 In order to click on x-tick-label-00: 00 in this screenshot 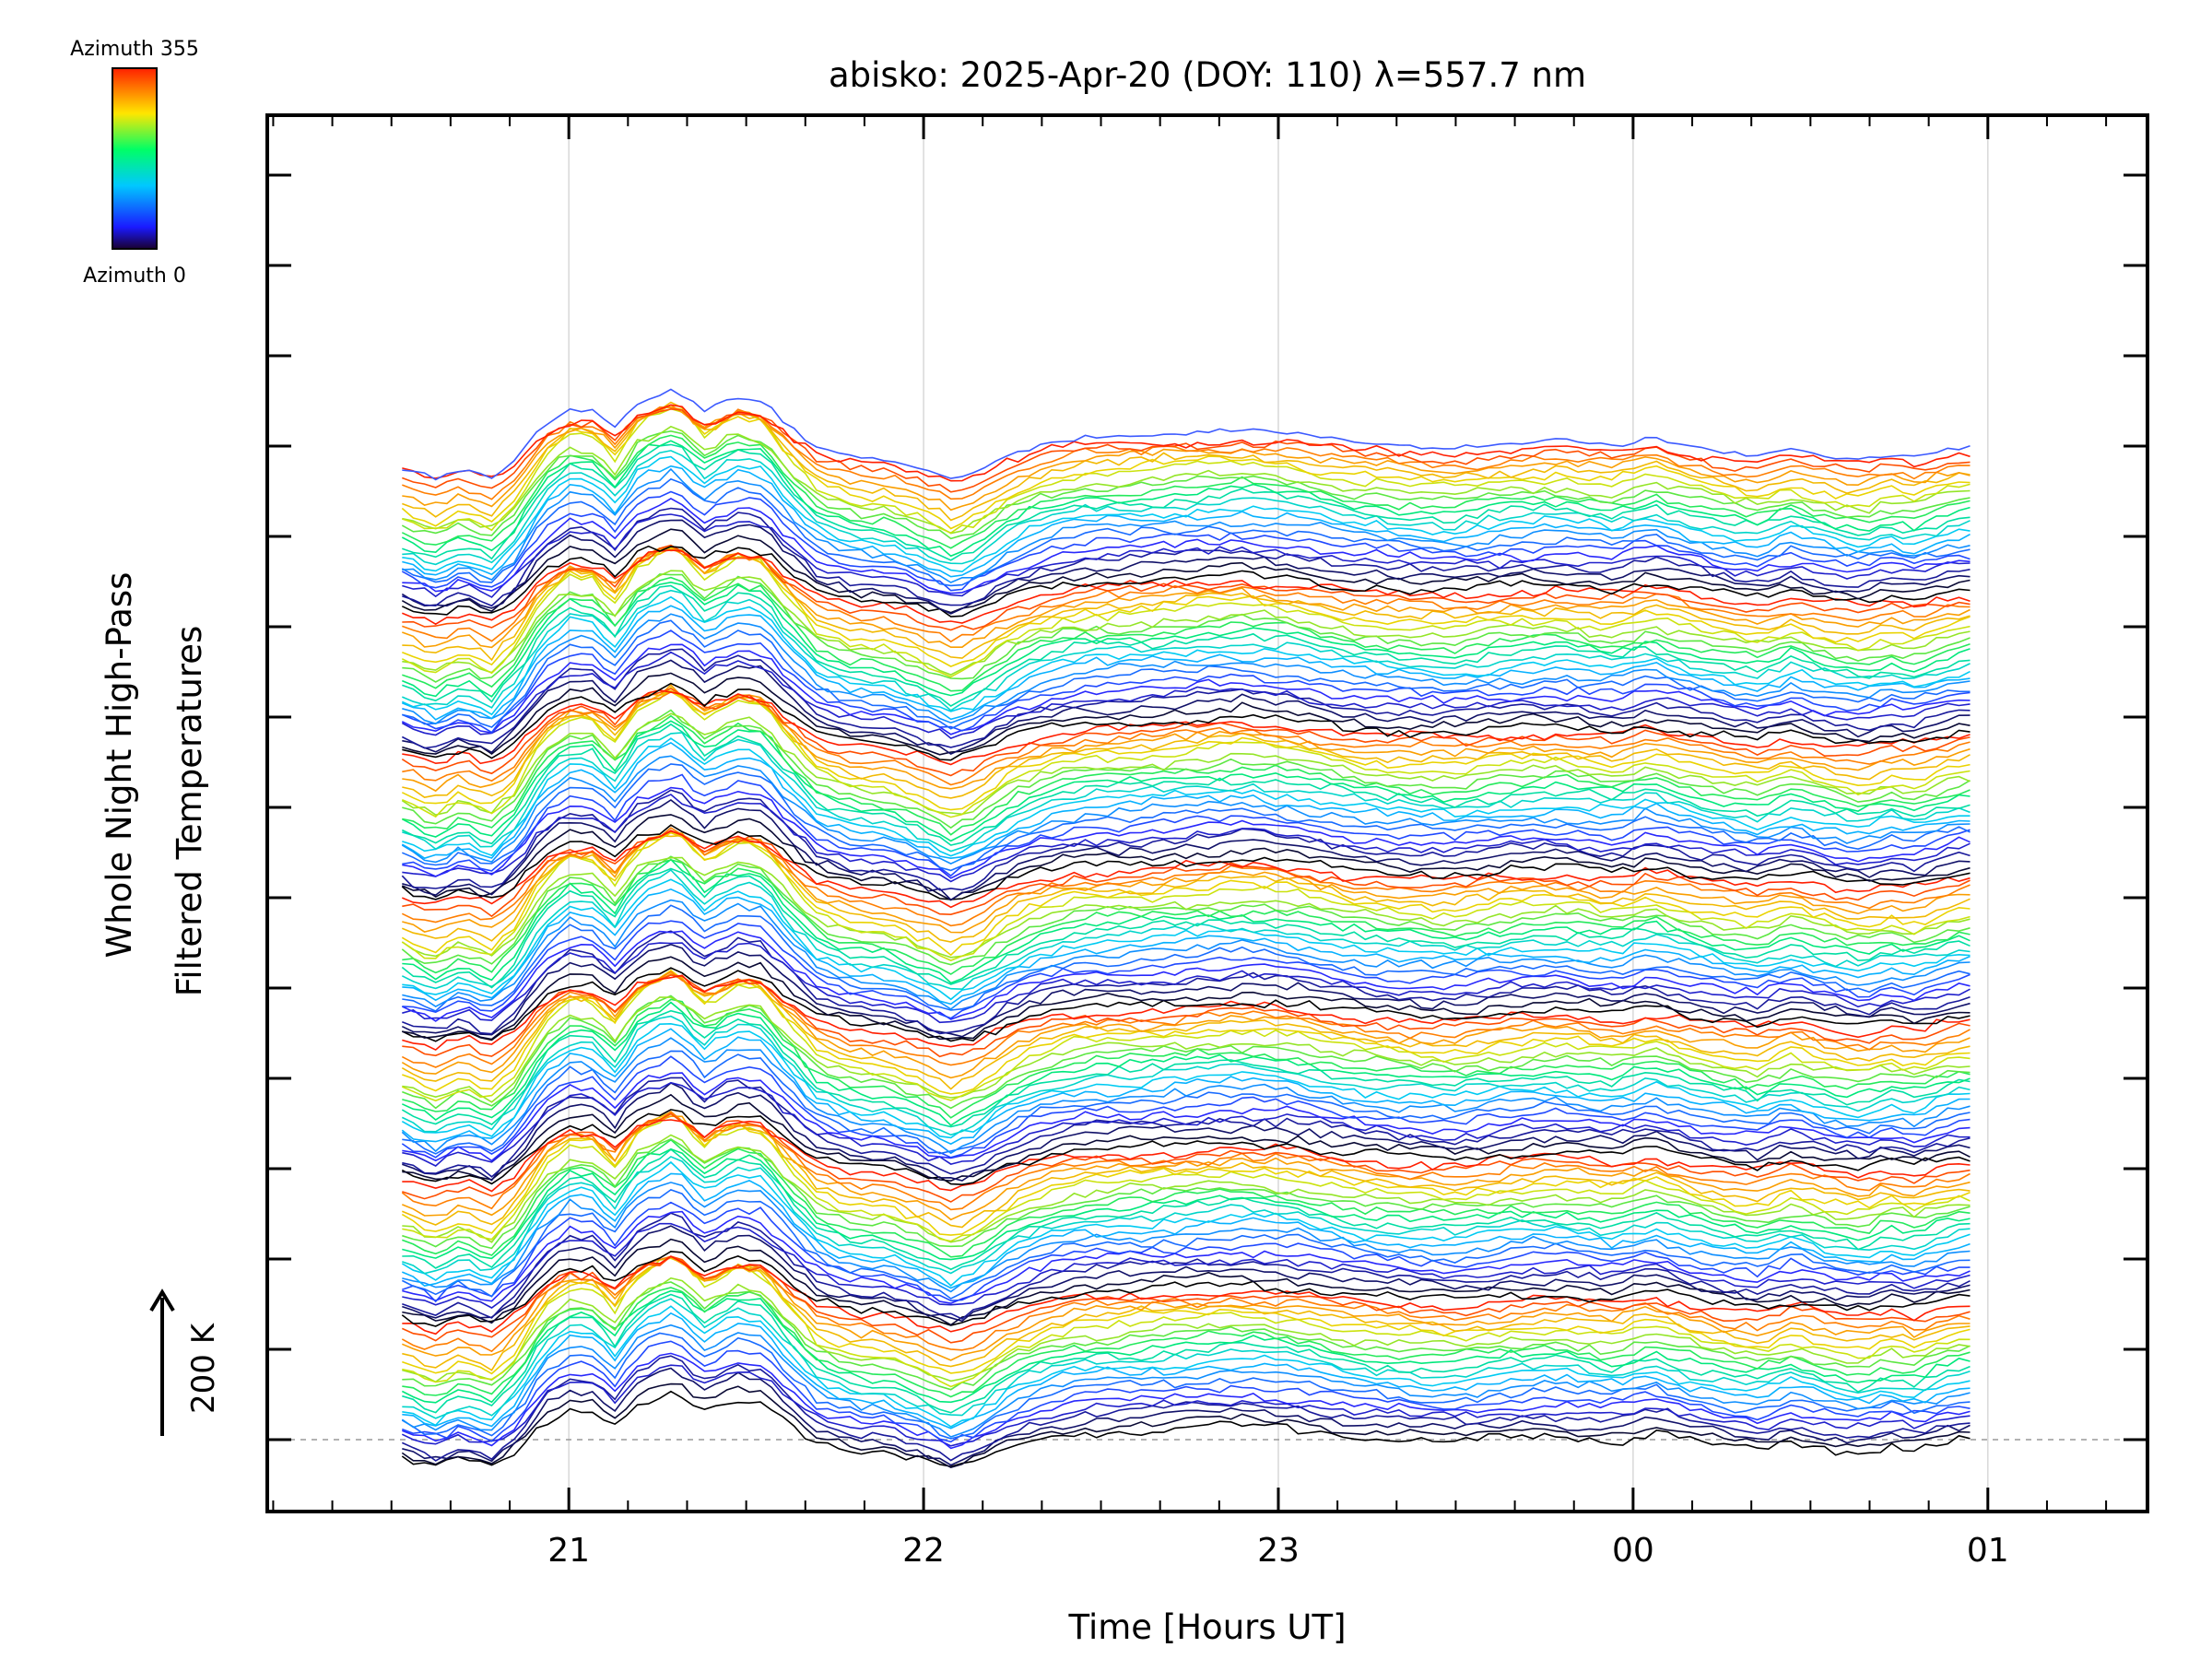, I will do `click(1633, 1551)`.